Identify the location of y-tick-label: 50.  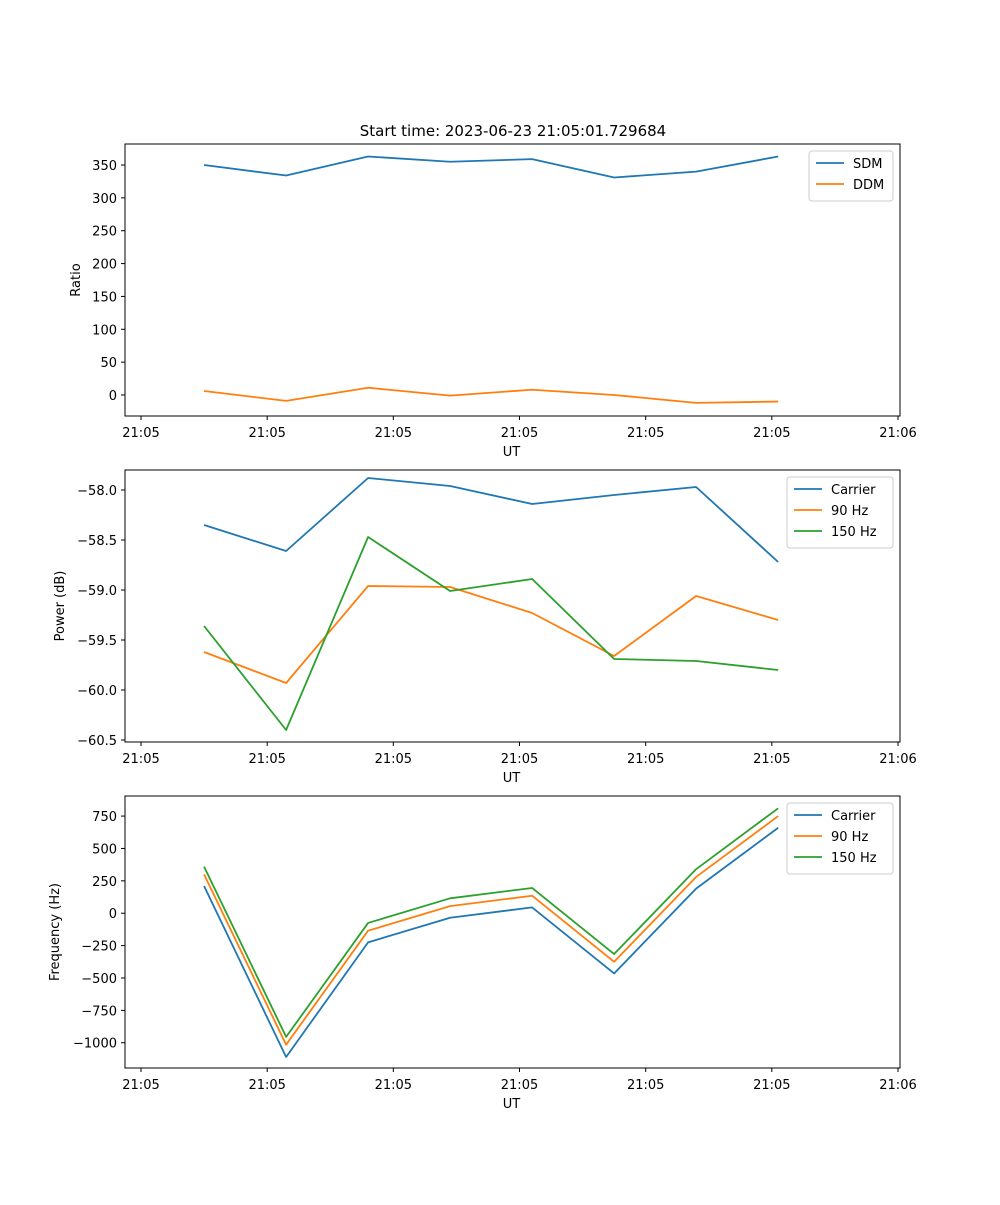
(108, 363).